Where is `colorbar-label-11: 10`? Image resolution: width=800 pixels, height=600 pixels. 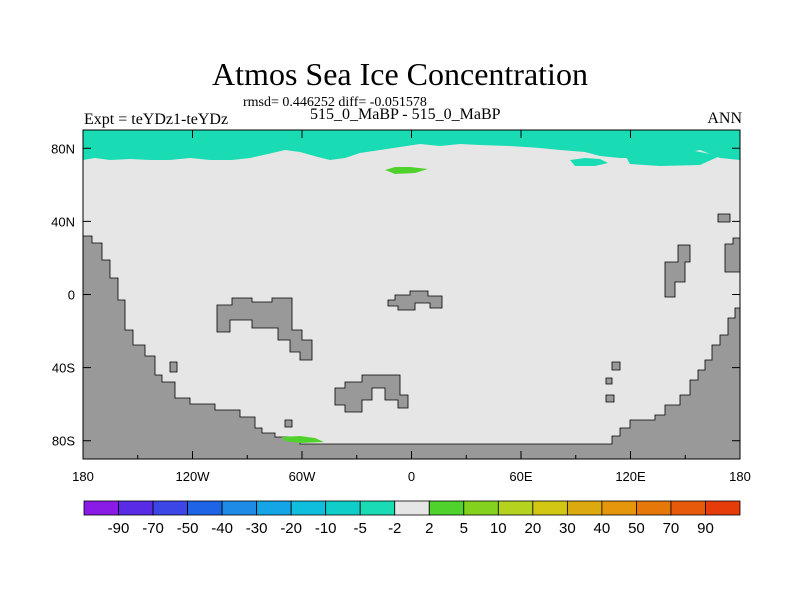 colorbar-label-11: 10 is located at coordinates (498, 528).